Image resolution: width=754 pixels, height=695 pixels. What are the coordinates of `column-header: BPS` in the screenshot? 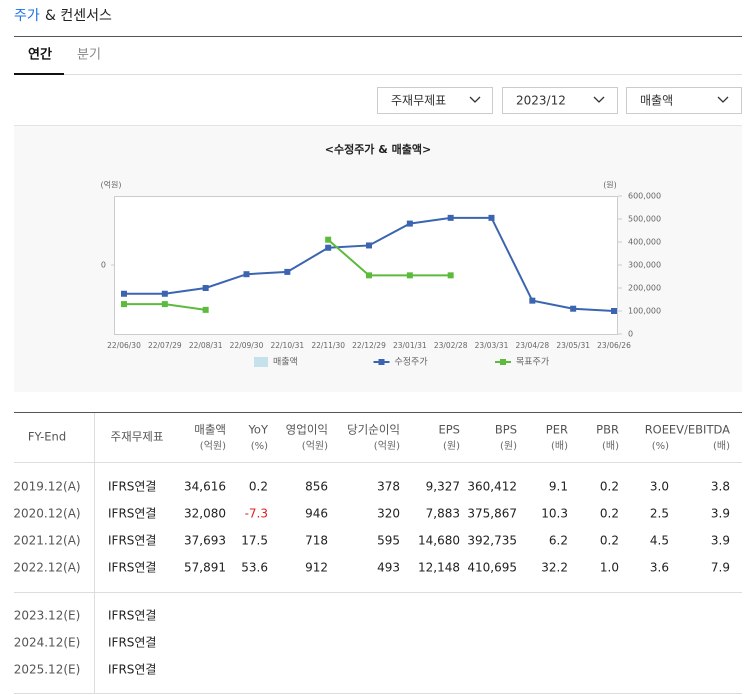 It's located at (506, 430).